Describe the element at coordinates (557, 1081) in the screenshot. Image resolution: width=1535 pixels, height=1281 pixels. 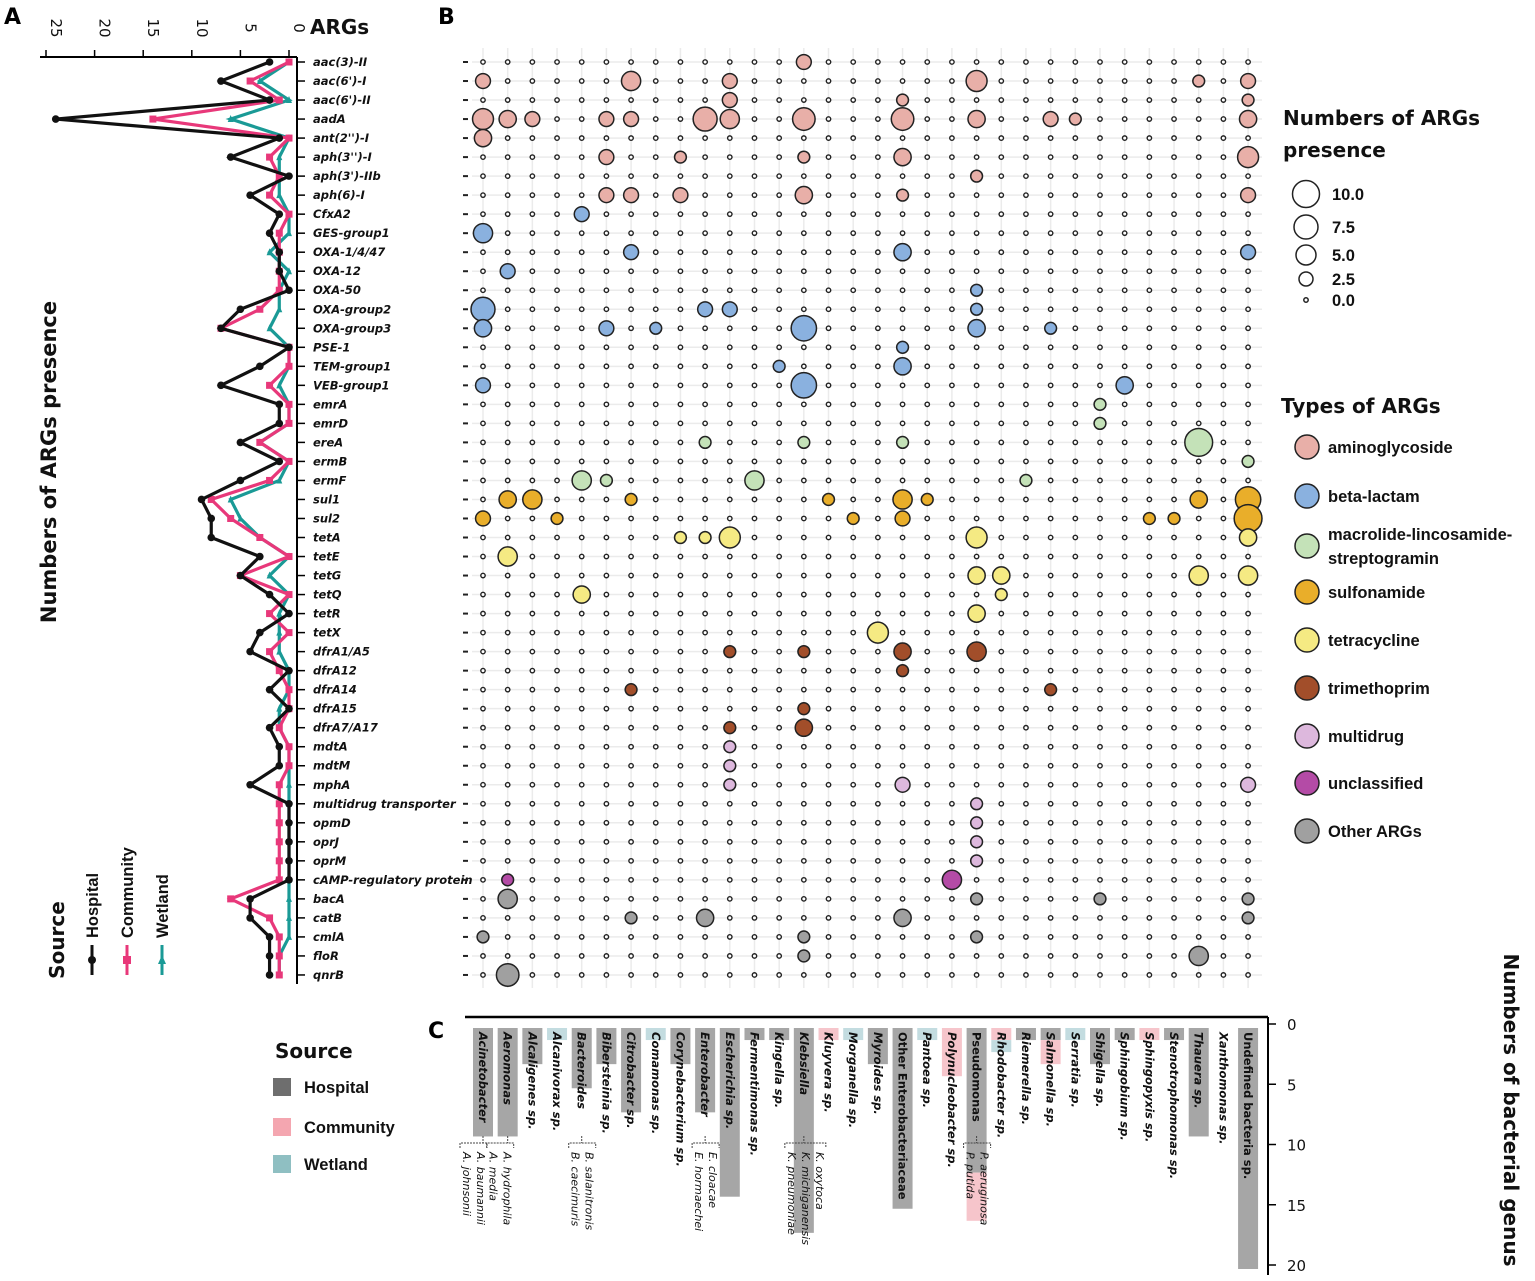
I see `genus-label: Alcanivorax sp.` at that location.